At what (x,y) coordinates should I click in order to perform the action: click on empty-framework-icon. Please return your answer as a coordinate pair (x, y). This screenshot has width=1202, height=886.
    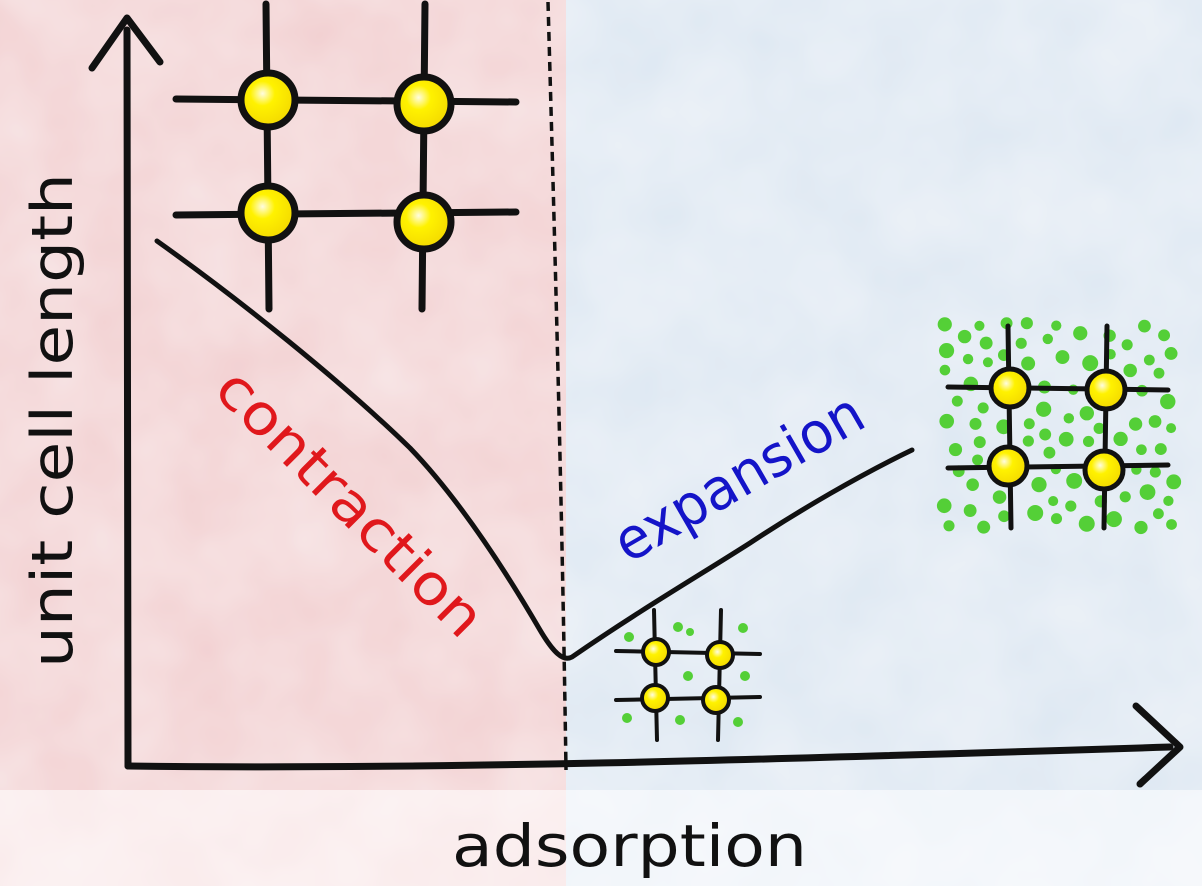
    Looking at the image, I should click on (346, 156).